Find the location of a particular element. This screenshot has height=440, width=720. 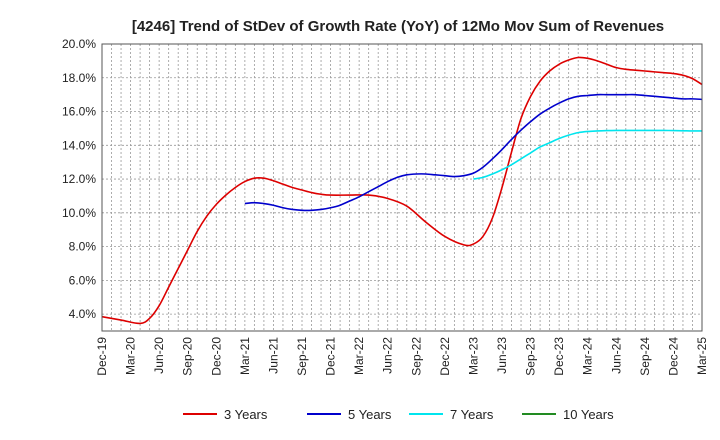

x-tick-label: Dec-23 is located at coordinates (559, 356).